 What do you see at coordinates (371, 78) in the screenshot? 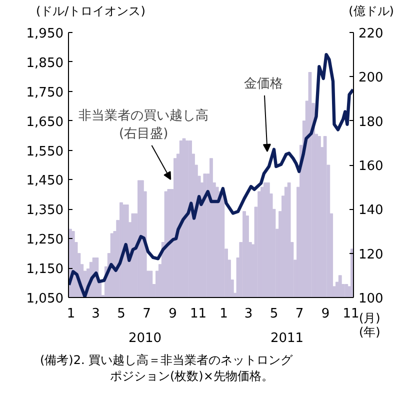
I see `y2-tick-label: 200` at bounding box center [371, 78].